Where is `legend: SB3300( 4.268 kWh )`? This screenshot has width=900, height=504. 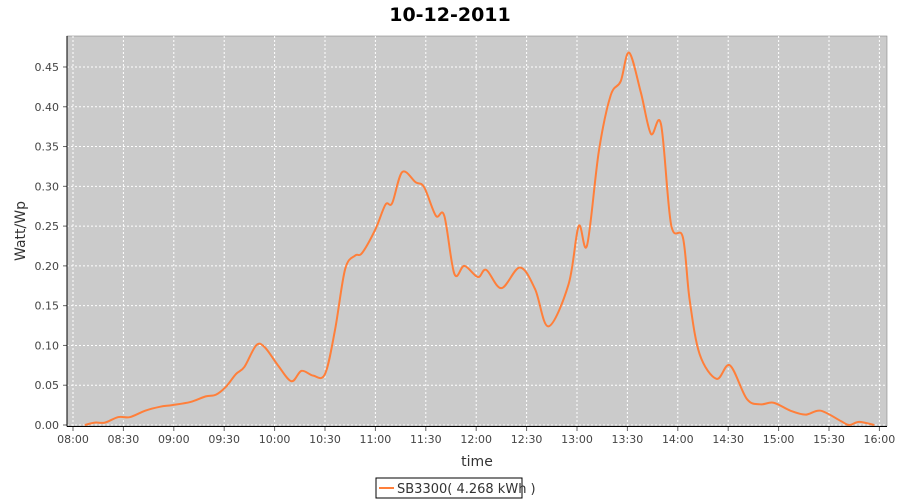 legend: SB3300( 4.268 kWh ) is located at coordinates (455, 488).